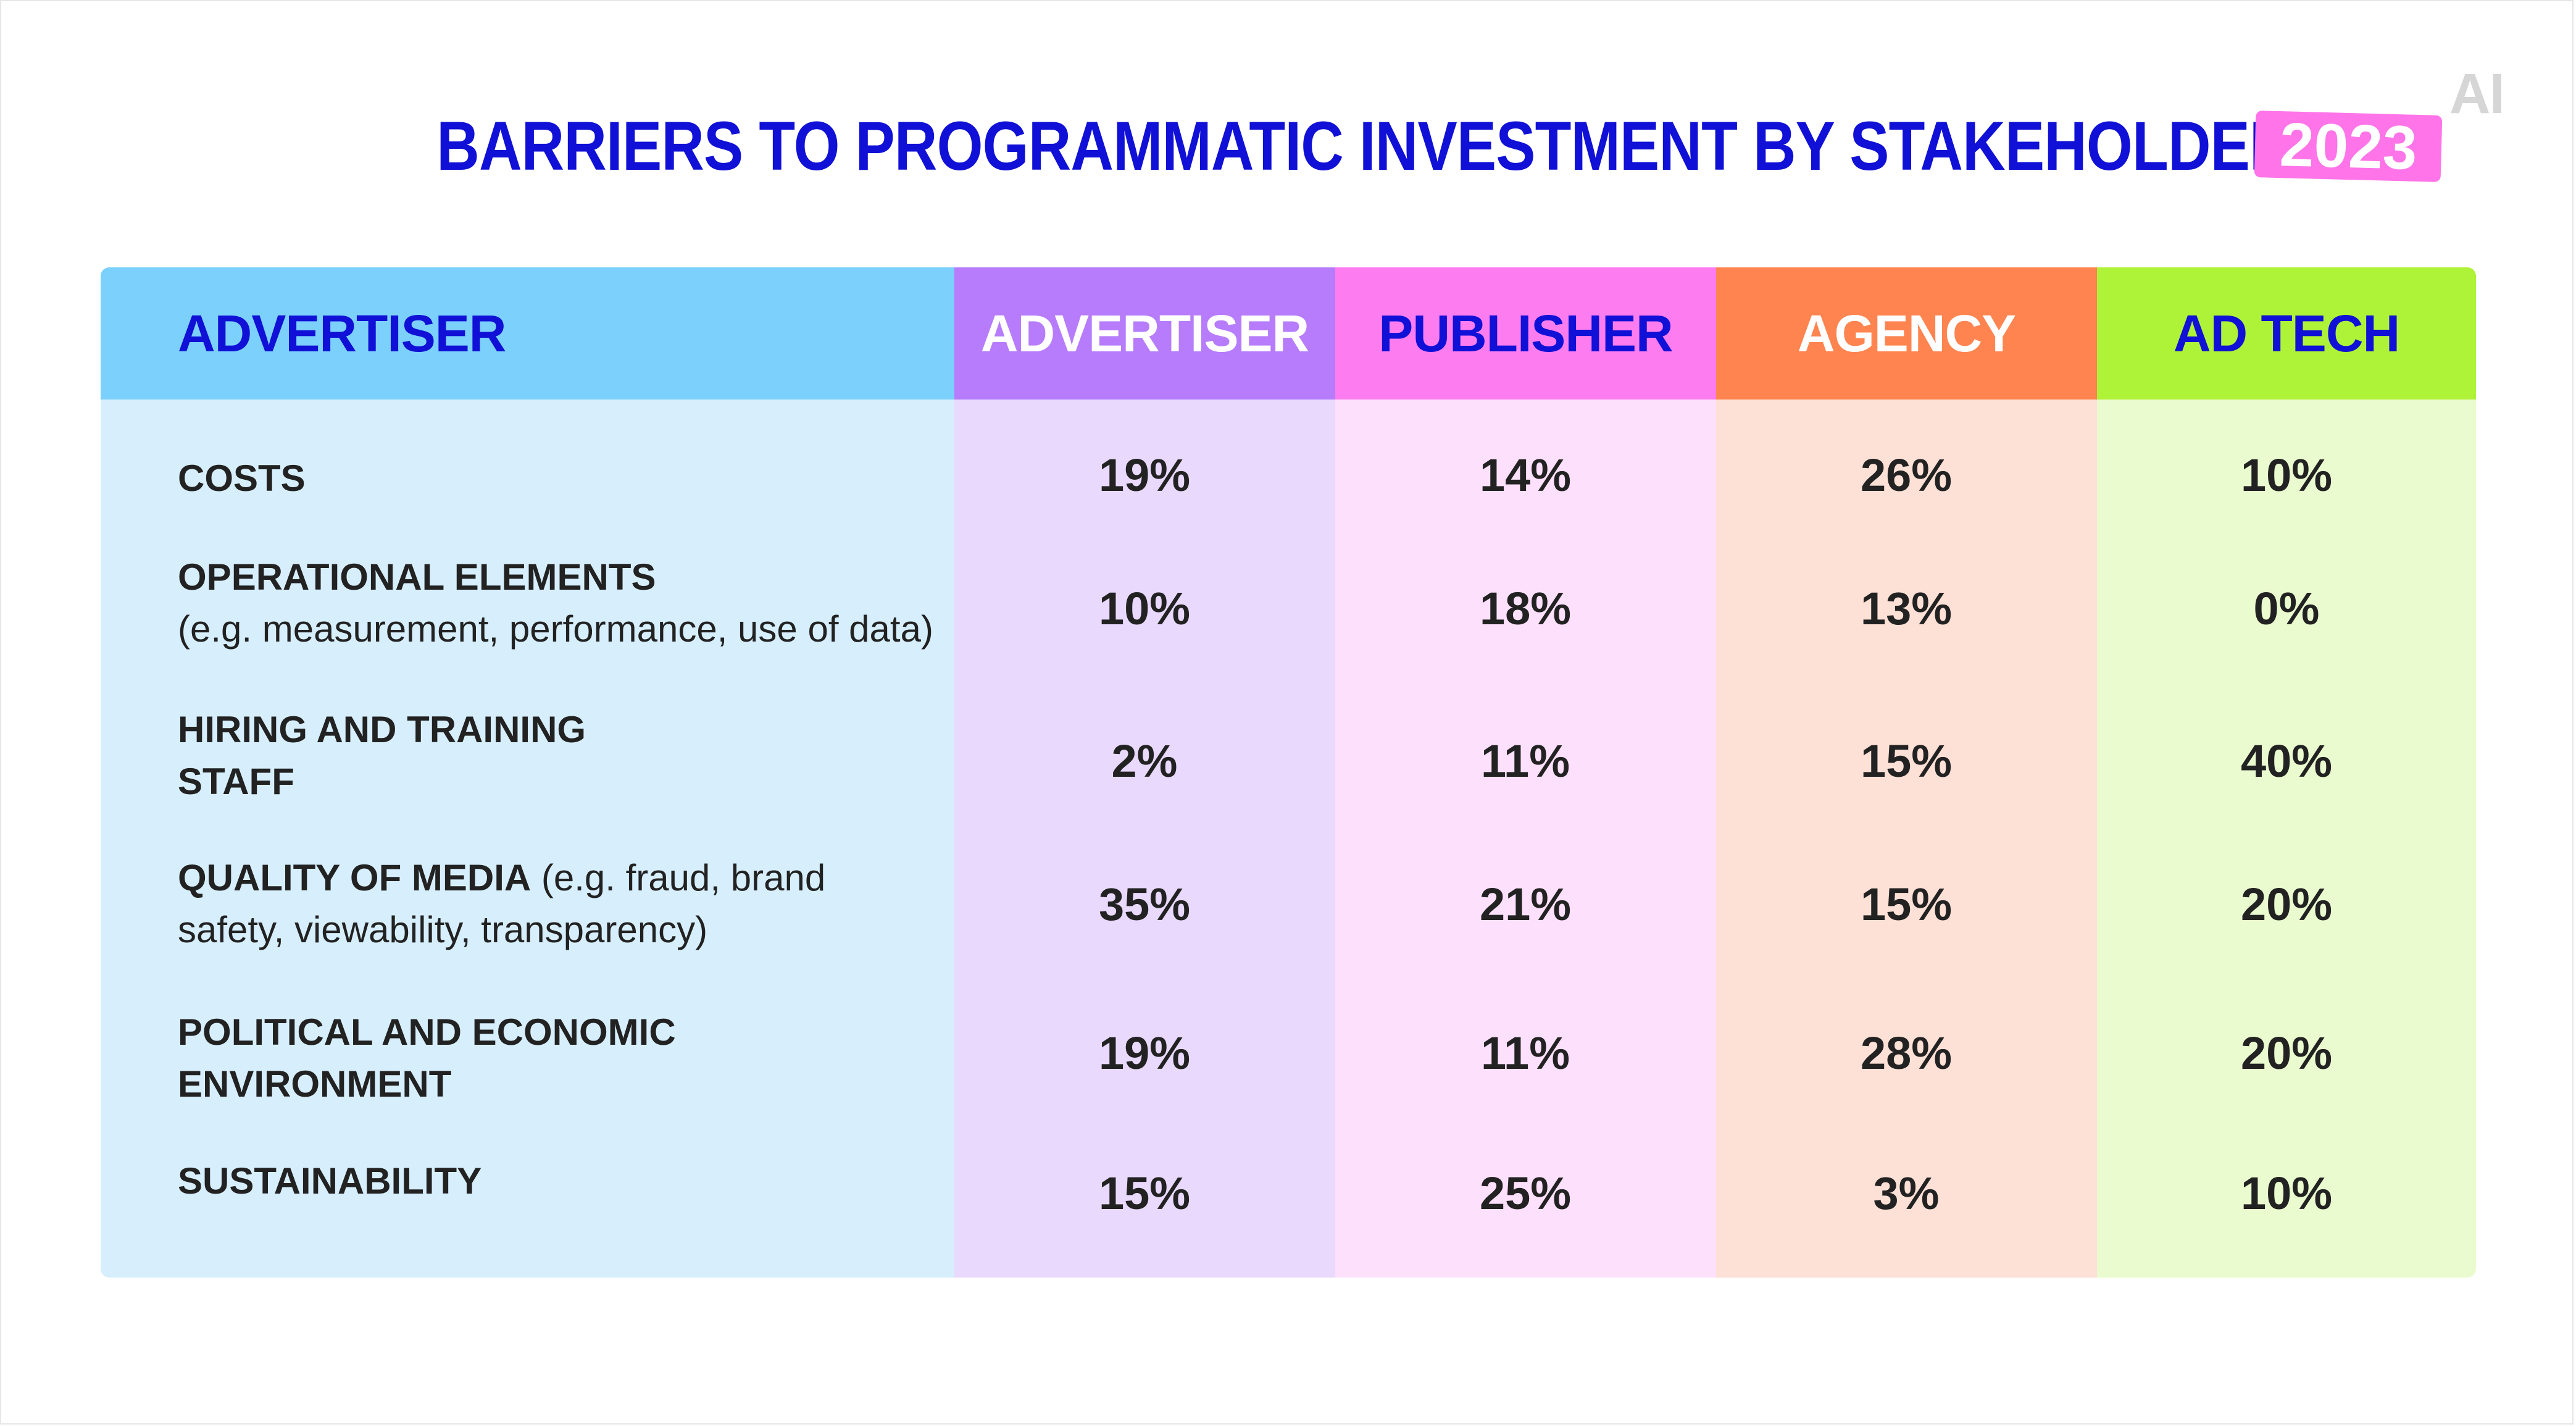 The width and height of the screenshot is (2576, 1427). What do you see at coordinates (1525, 608) in the screenshot?
I see `value-cell-publisher: 18%` at bounding box center [1525, 608].